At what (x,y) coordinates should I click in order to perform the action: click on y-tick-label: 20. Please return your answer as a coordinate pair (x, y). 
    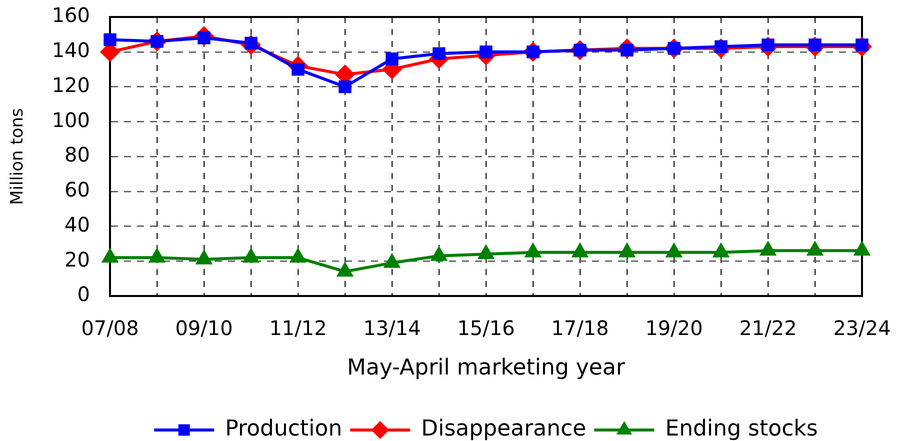
    Looking at the image, I should click on (77, 259).